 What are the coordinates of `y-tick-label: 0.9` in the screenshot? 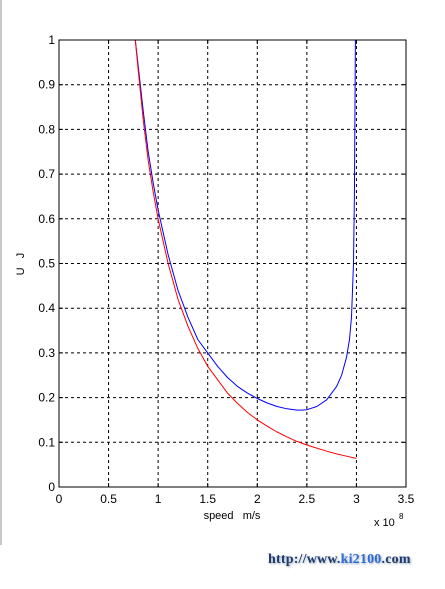 It's located at (46, 85).